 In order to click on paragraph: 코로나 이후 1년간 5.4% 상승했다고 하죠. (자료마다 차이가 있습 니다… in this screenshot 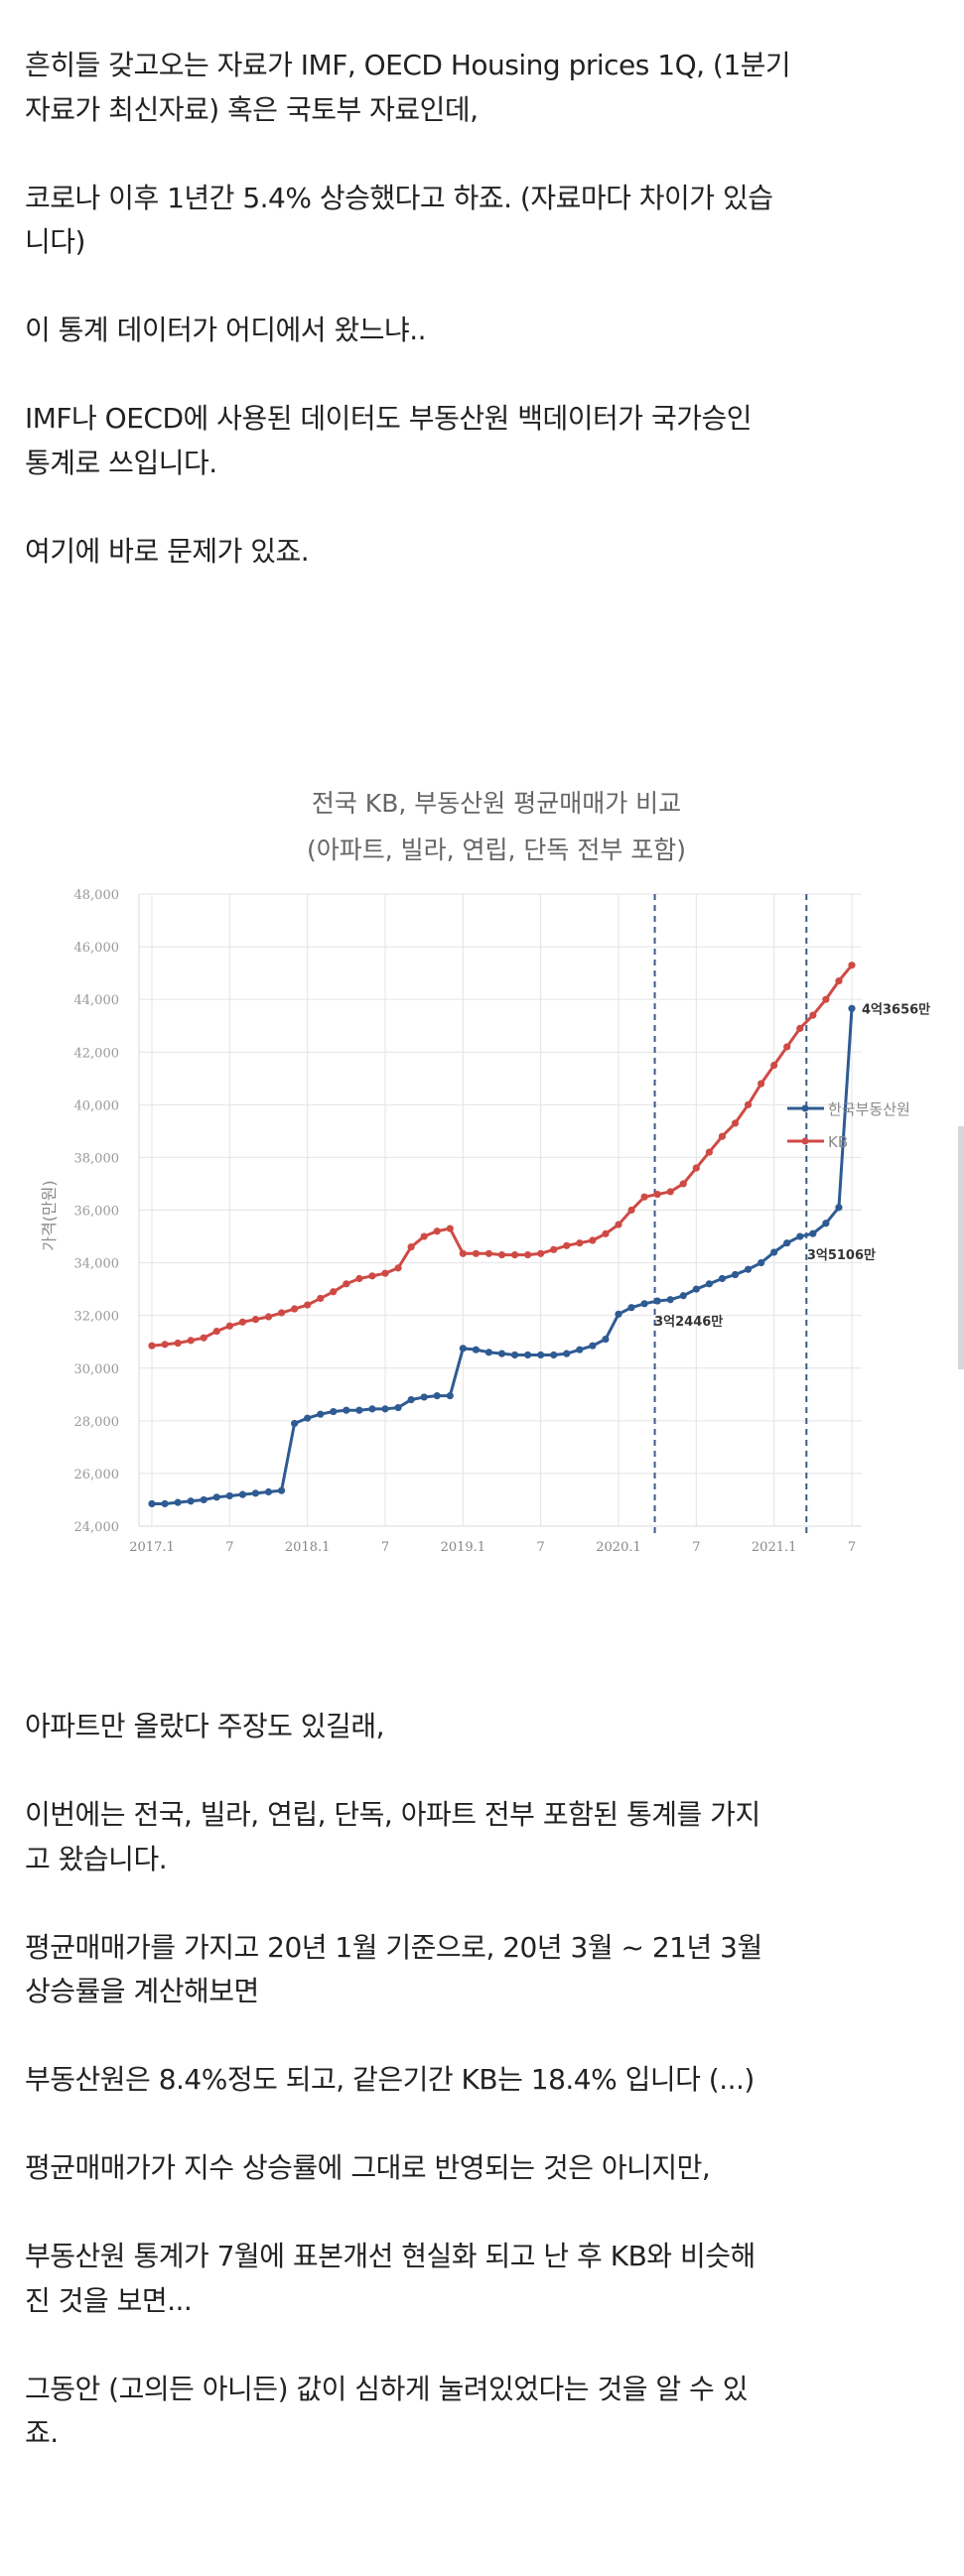, I will do `click(486, 221)`.